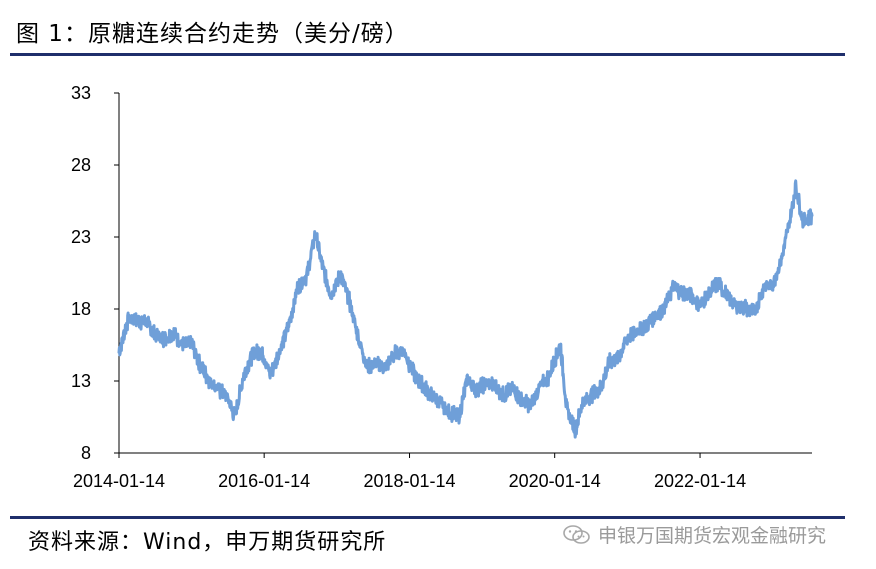  What do you see at coordinates (427, 54) in the screenshot?
I see `header-rule` at bounding box center [427, 54].